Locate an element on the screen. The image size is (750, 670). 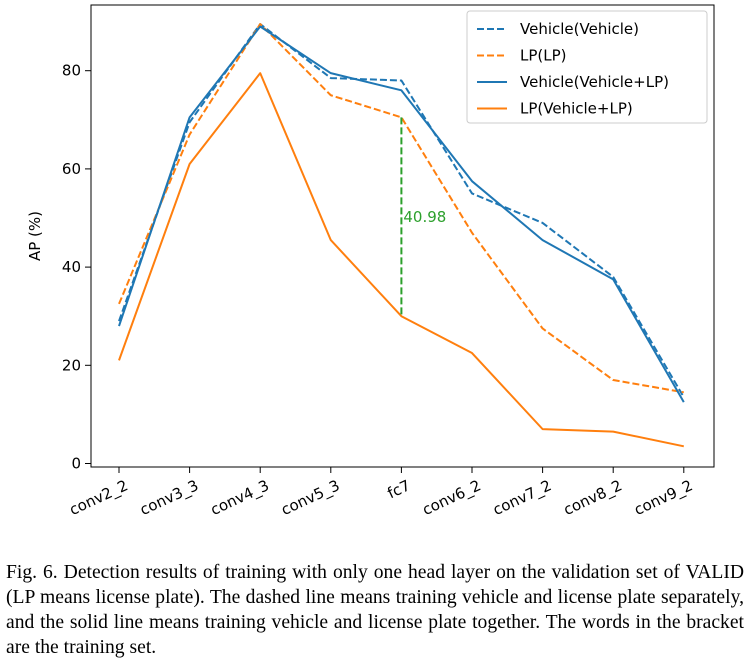
y-tick-label: 20 is located at coordinates (71, 365).